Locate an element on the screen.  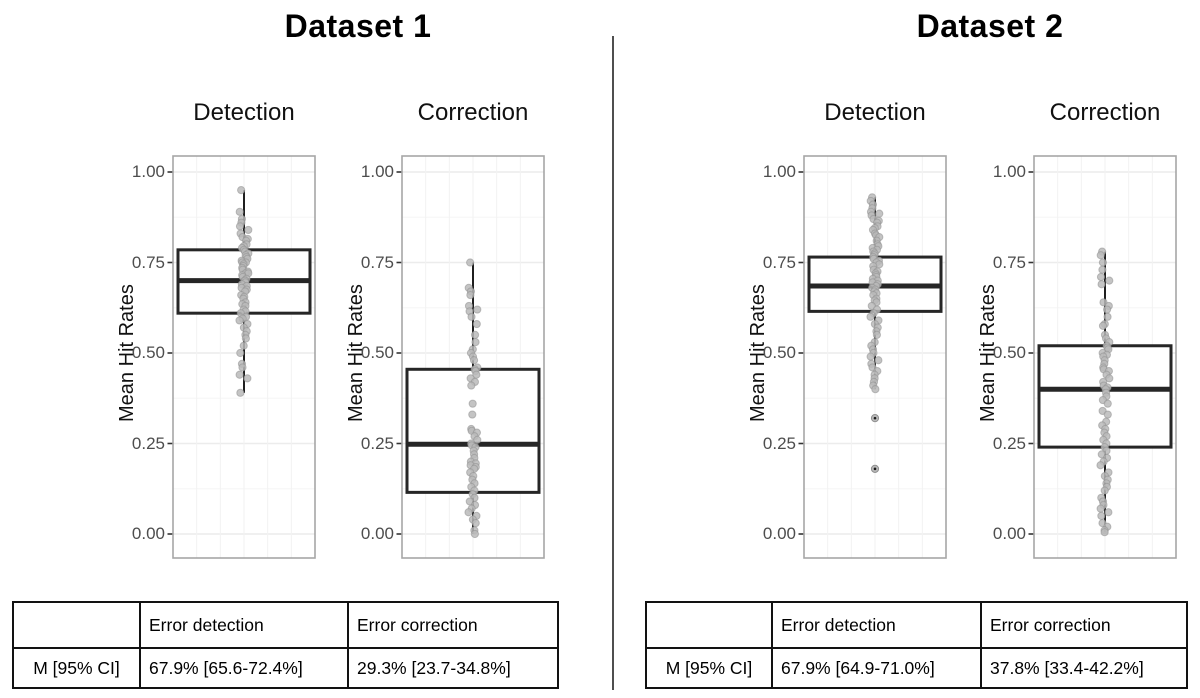
value-cell: 67.9% [64.9-71.0%] is located at coordinates (876, 668).